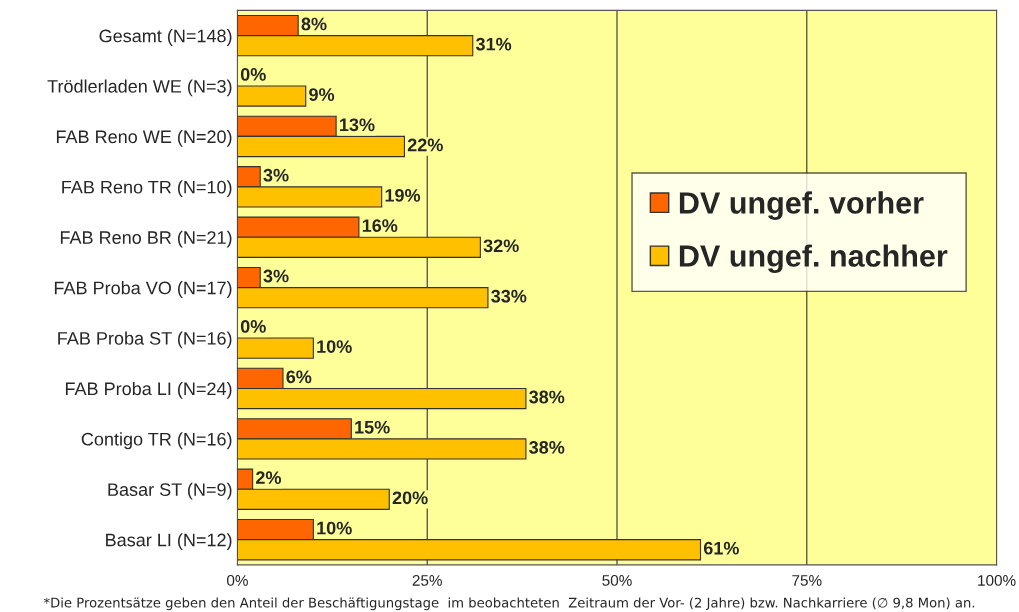 This screenshot has width=1019, height=612. Describe the element at coordinates (170, 491) in the screenshot. I see `y-tick-label: Basar ST (N=9)` at that location.